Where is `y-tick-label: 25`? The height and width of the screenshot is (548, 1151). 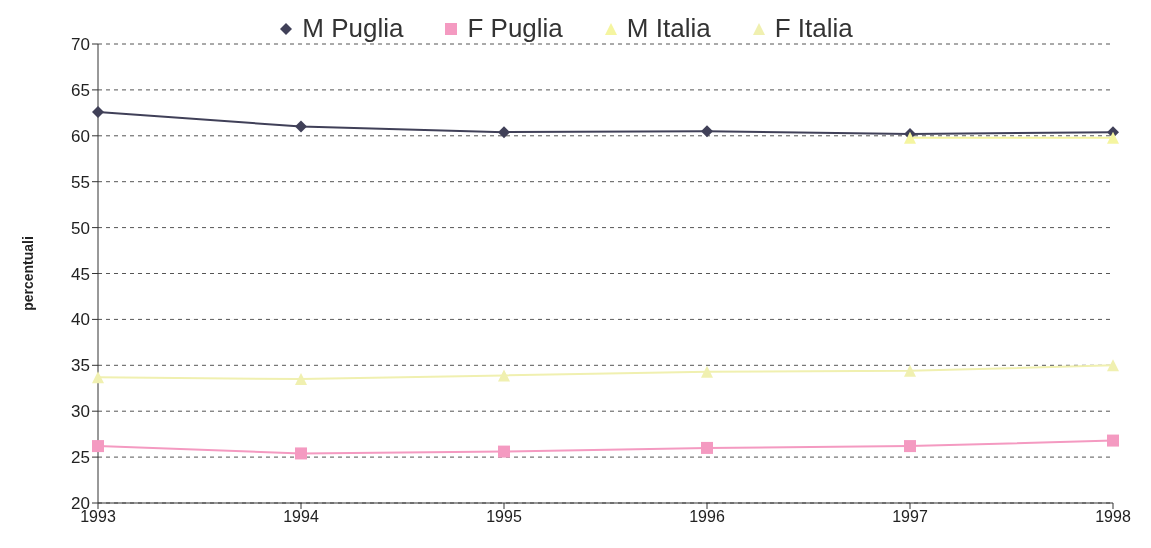 y-tick-label: 25 is located at coordinates (80, 458).